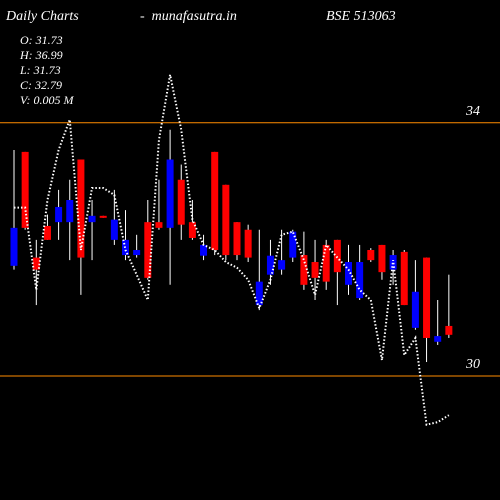 This screenshot has width=500, height=500. I want to click on info: H: 36.99, so click(41, 55).